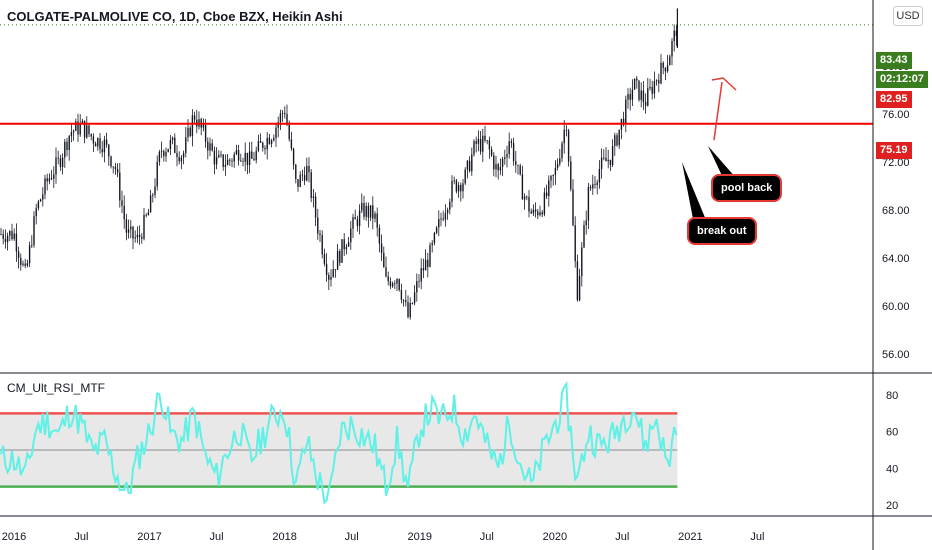  I want to click on currency-button: USD, so click(908, 16).